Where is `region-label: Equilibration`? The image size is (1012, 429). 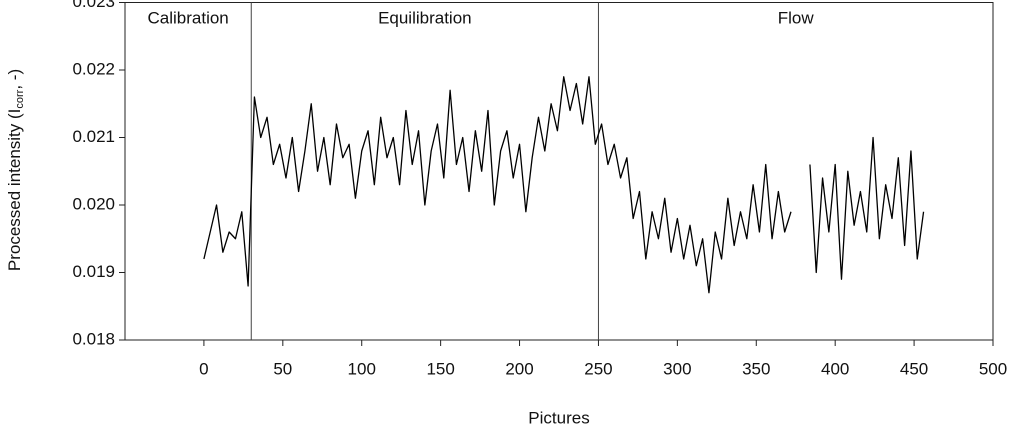
region-label: Equilibration is located at coordinates (425, 17).